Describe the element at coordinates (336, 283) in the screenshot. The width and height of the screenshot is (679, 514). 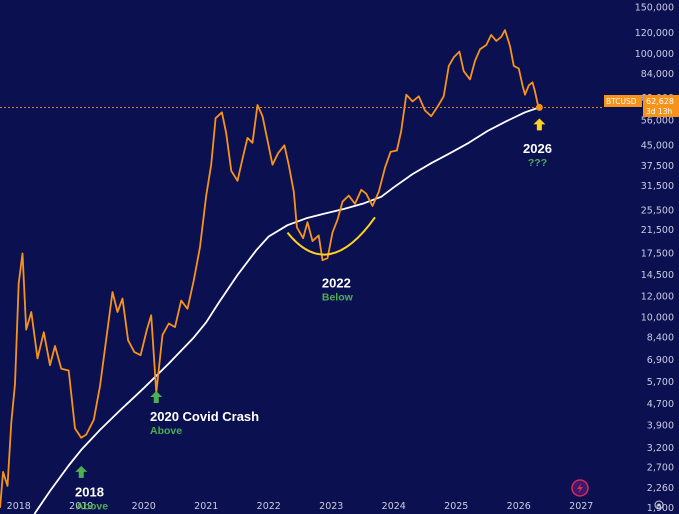
I see `annotation-title: 2022` at that location.